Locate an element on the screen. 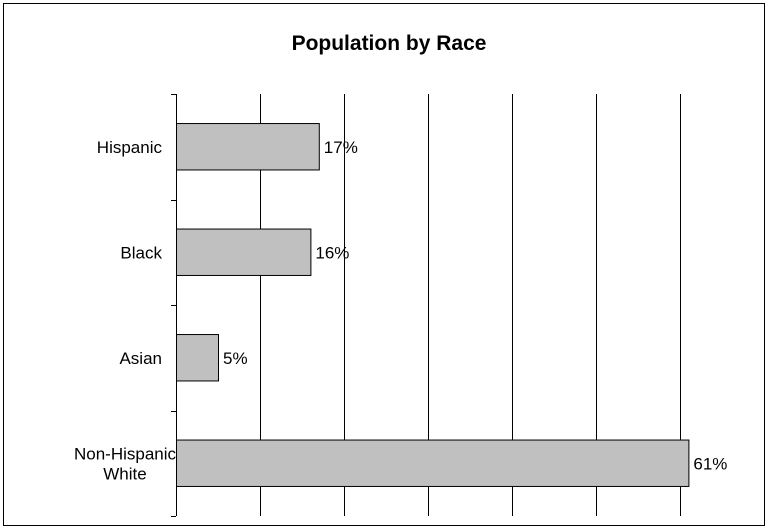 Image resolution: width=770 pixels, height=531 pixels. category-label-1: Black is located at coordinates (141, 252).